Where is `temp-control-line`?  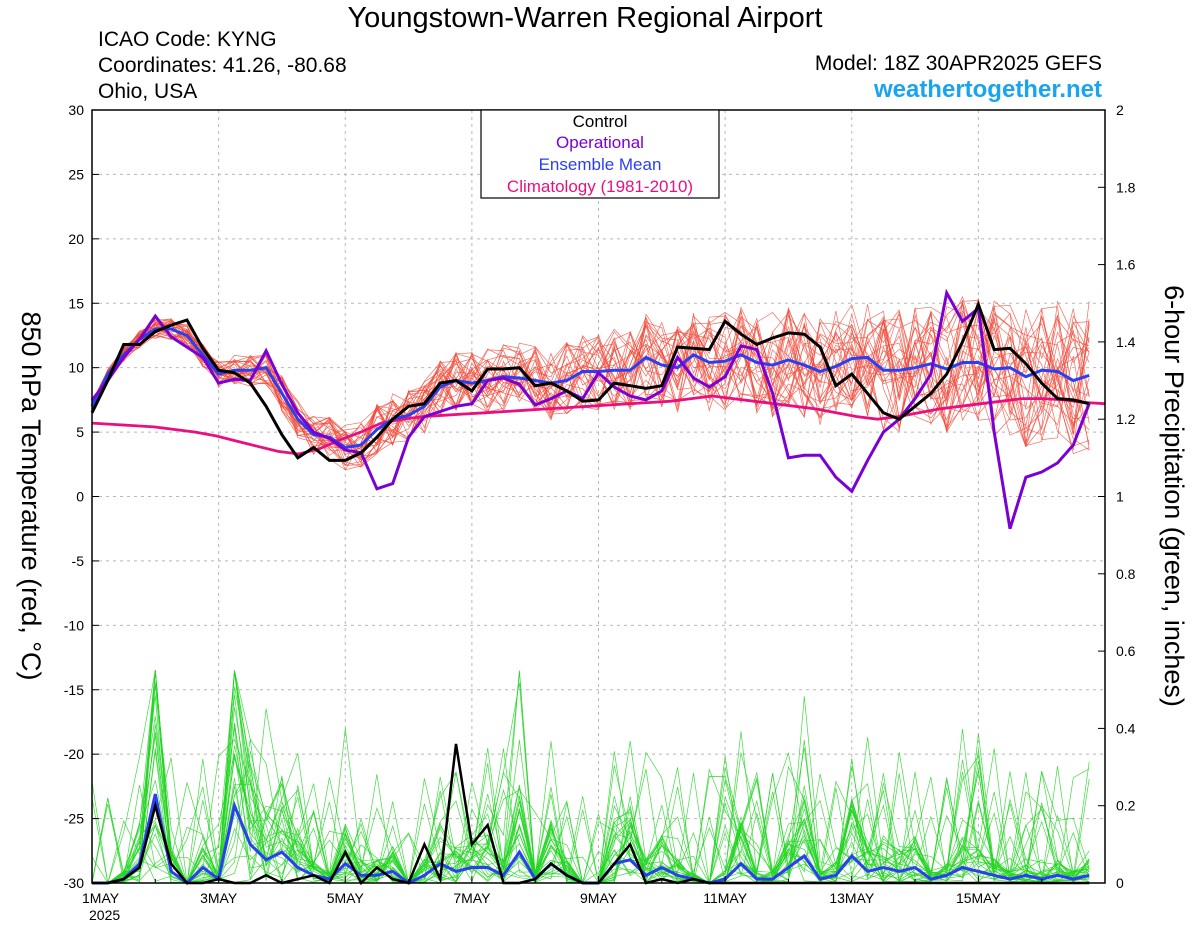 temp-control-line is located at coordinates (590, 381).